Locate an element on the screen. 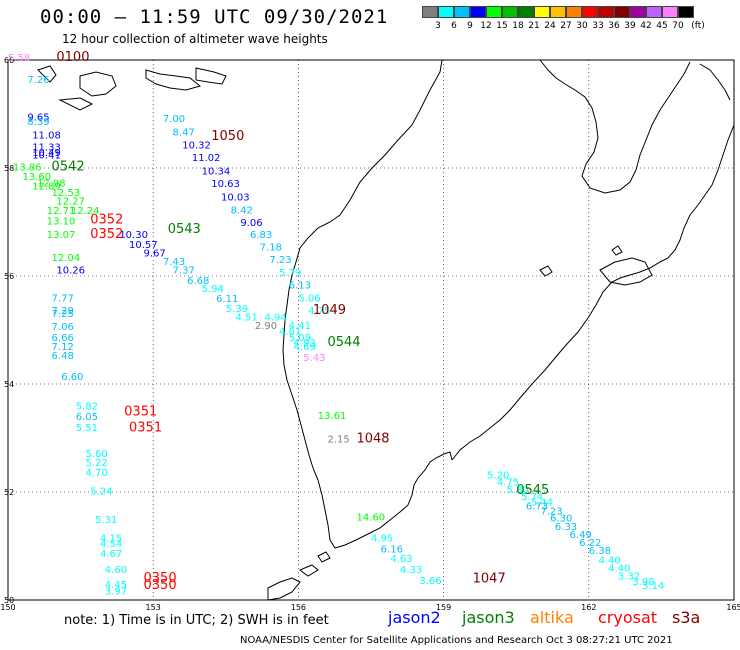  colorbar-tick-label: 30 is located at coordinates (582, 26).